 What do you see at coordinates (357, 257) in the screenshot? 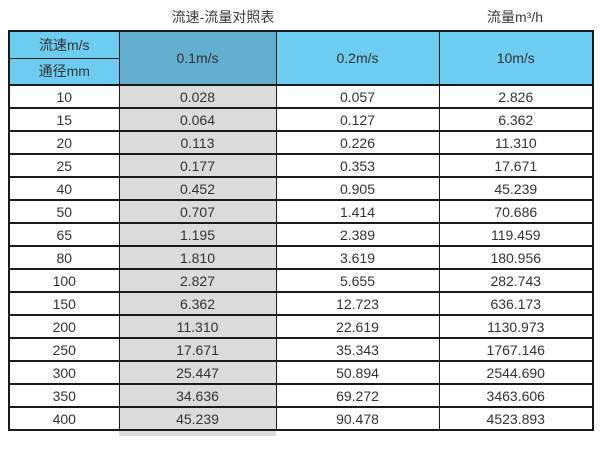
I see `flow-value-cell: 3.619` at bounding box center [357, 257].